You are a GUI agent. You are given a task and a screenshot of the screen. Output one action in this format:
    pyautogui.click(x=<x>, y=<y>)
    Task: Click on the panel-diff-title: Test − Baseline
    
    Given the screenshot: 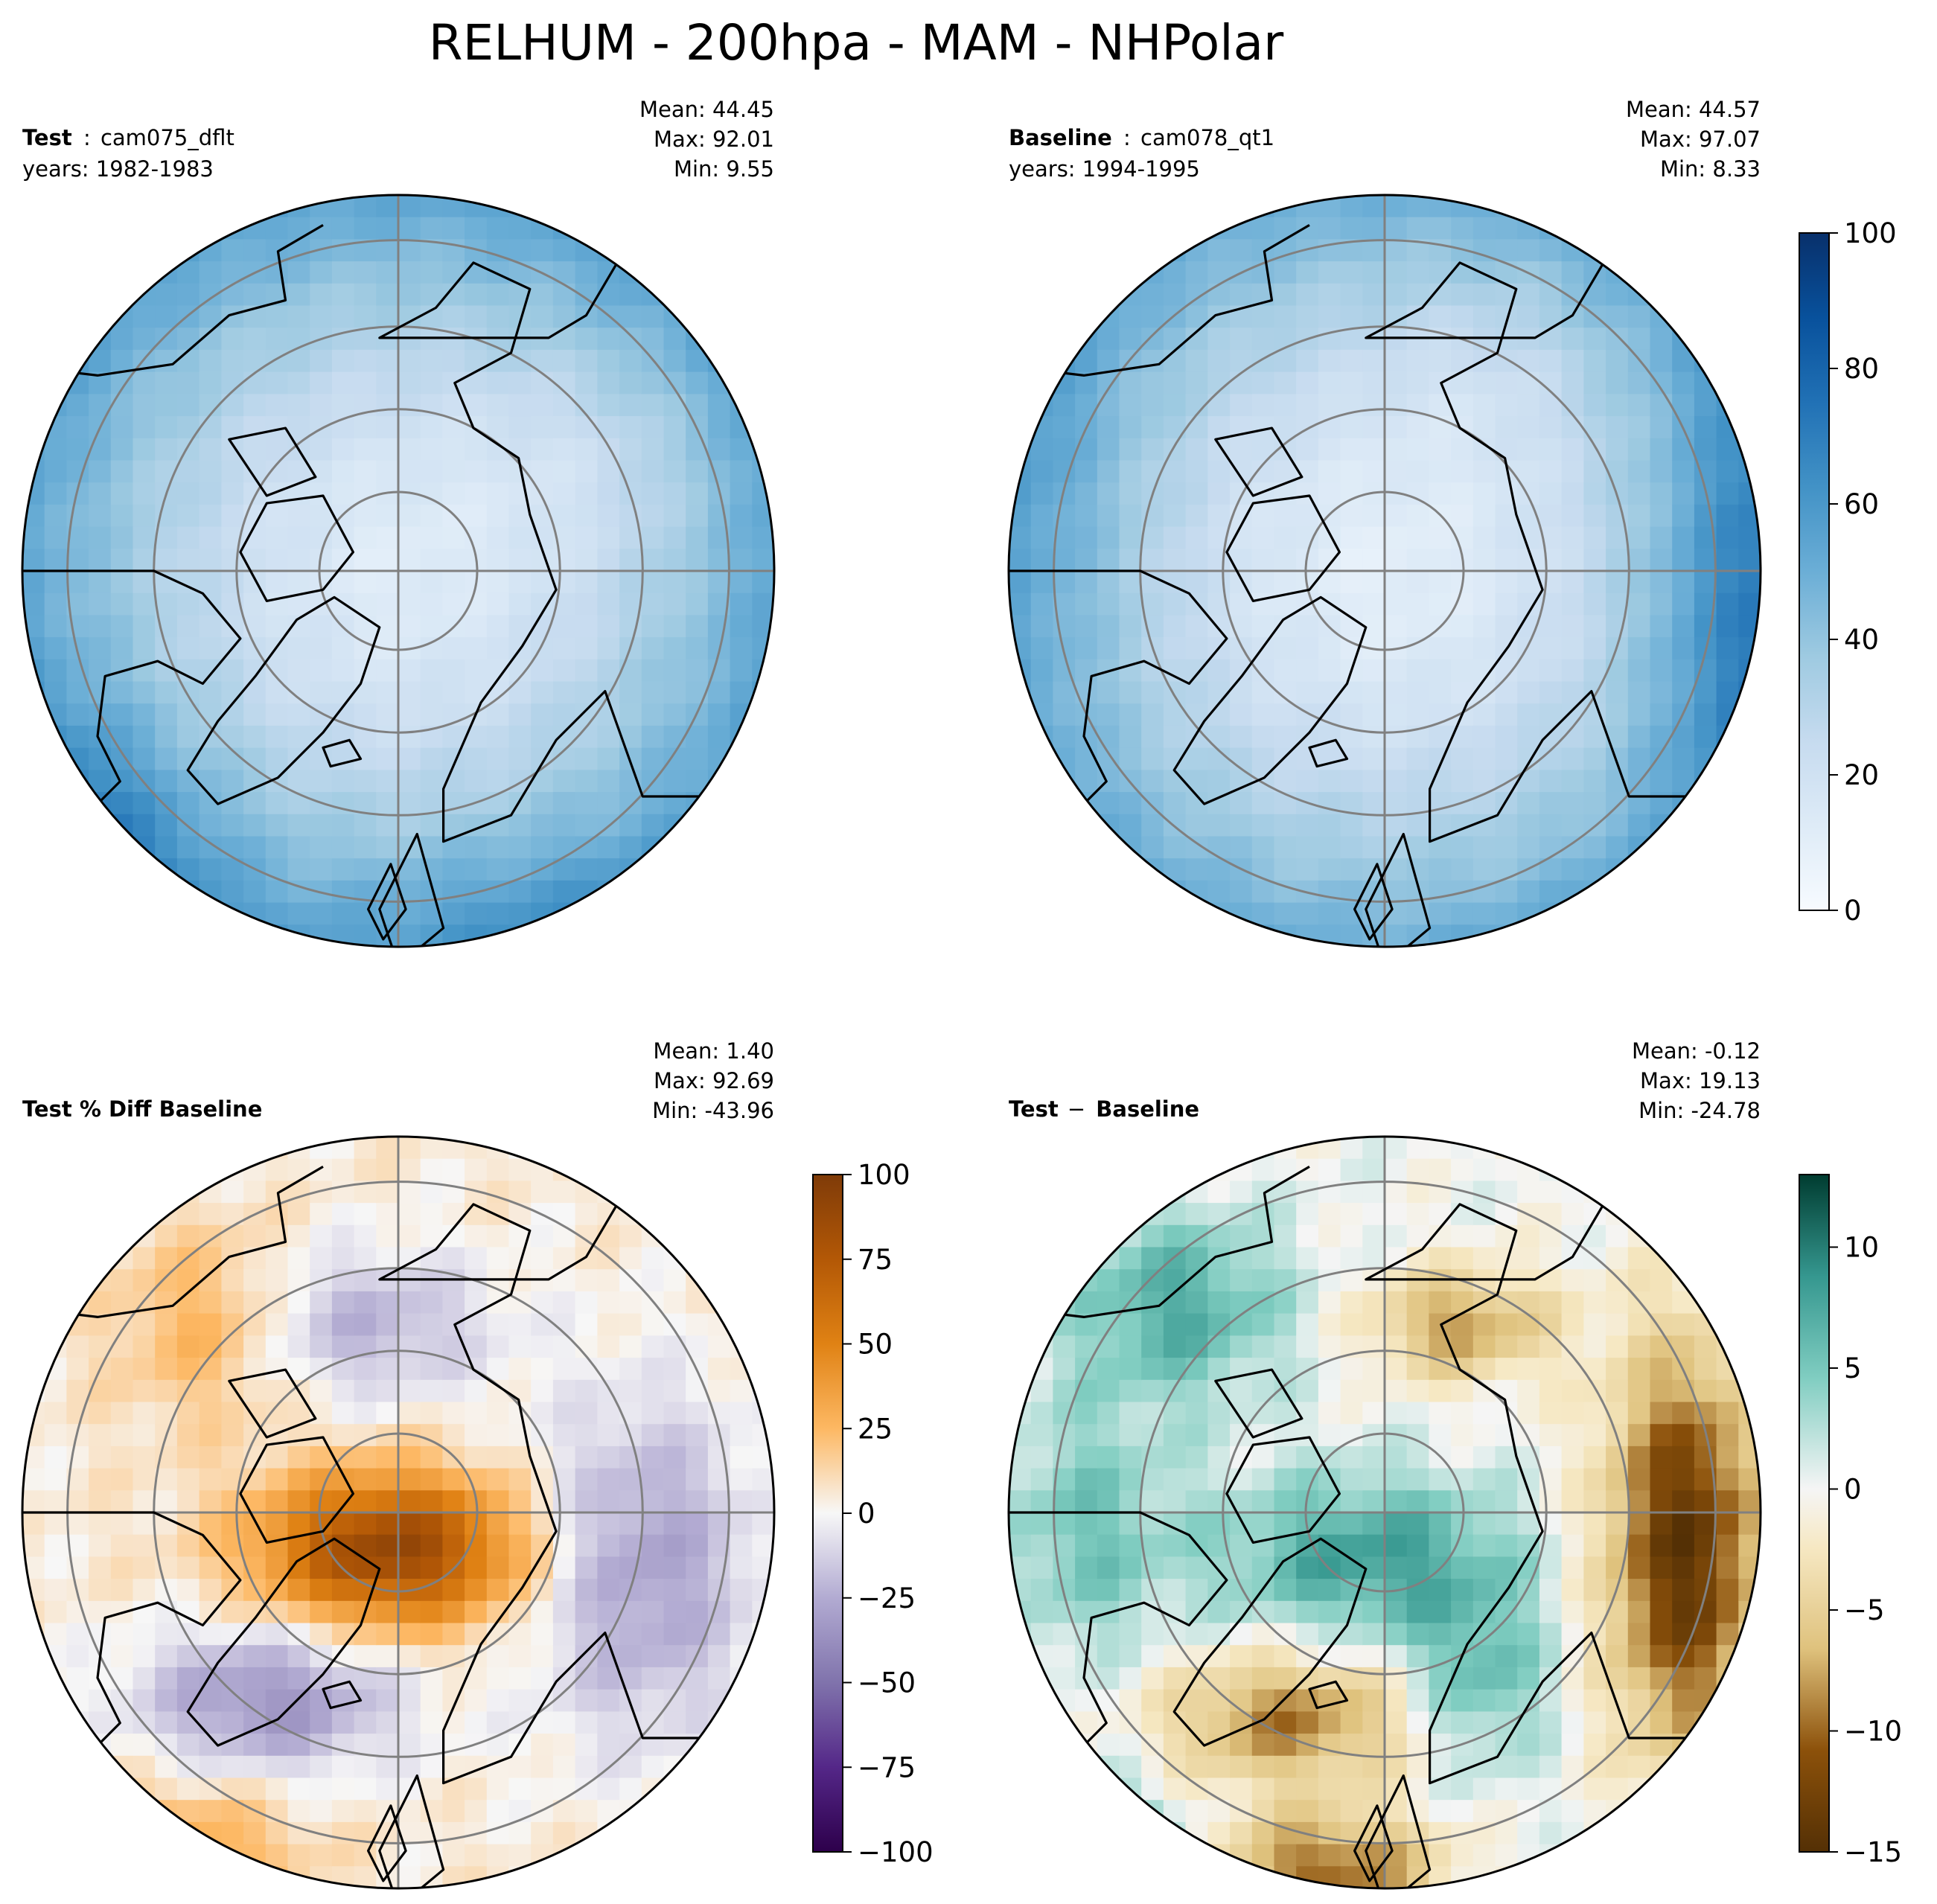 What is the action you would take?
    pyautogui.click(x=1104, y=1109)
    